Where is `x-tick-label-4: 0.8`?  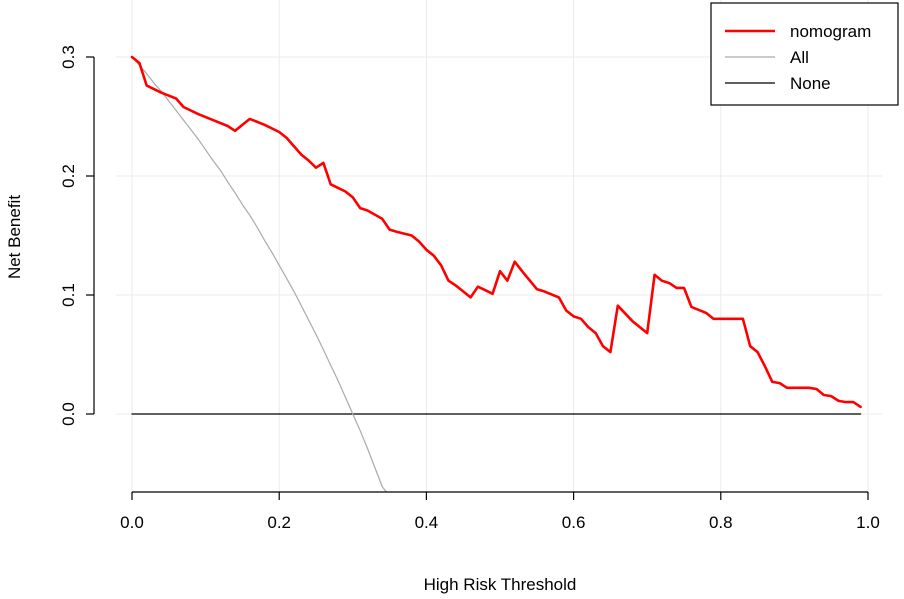 x-tick-label-4: 0.8 is located at coordinates (721, 522).